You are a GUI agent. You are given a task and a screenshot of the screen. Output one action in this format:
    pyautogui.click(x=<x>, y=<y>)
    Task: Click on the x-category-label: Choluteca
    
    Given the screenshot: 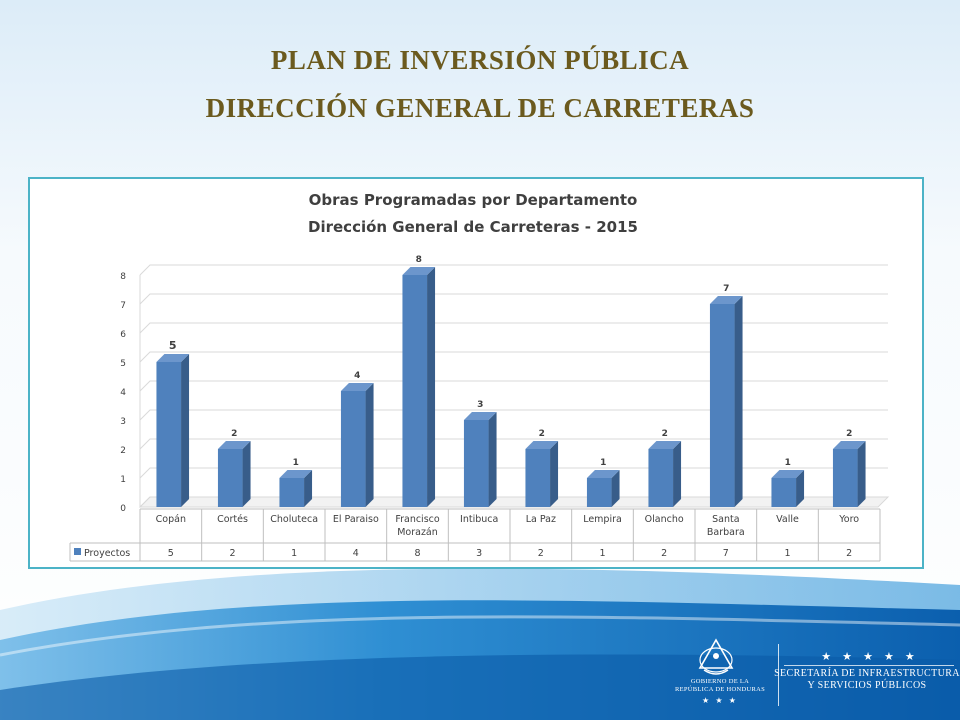 What is the action you would take?
    pyautogui.click(x=294, y=519)
    